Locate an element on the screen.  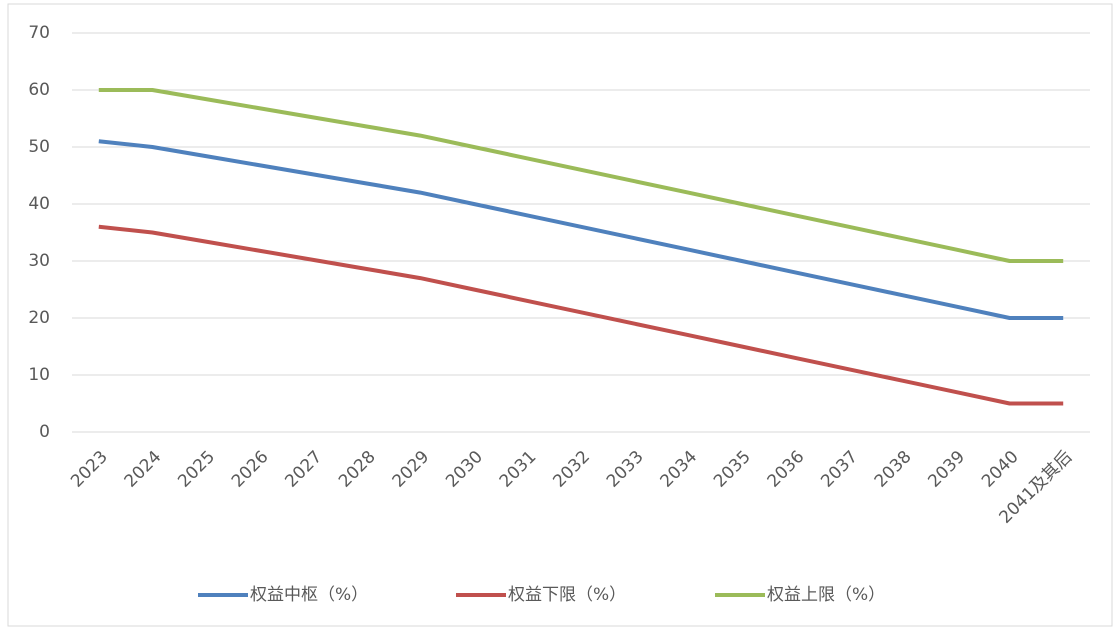
legend-label: 权益中枢（%） is located at coordinates (309, 595).